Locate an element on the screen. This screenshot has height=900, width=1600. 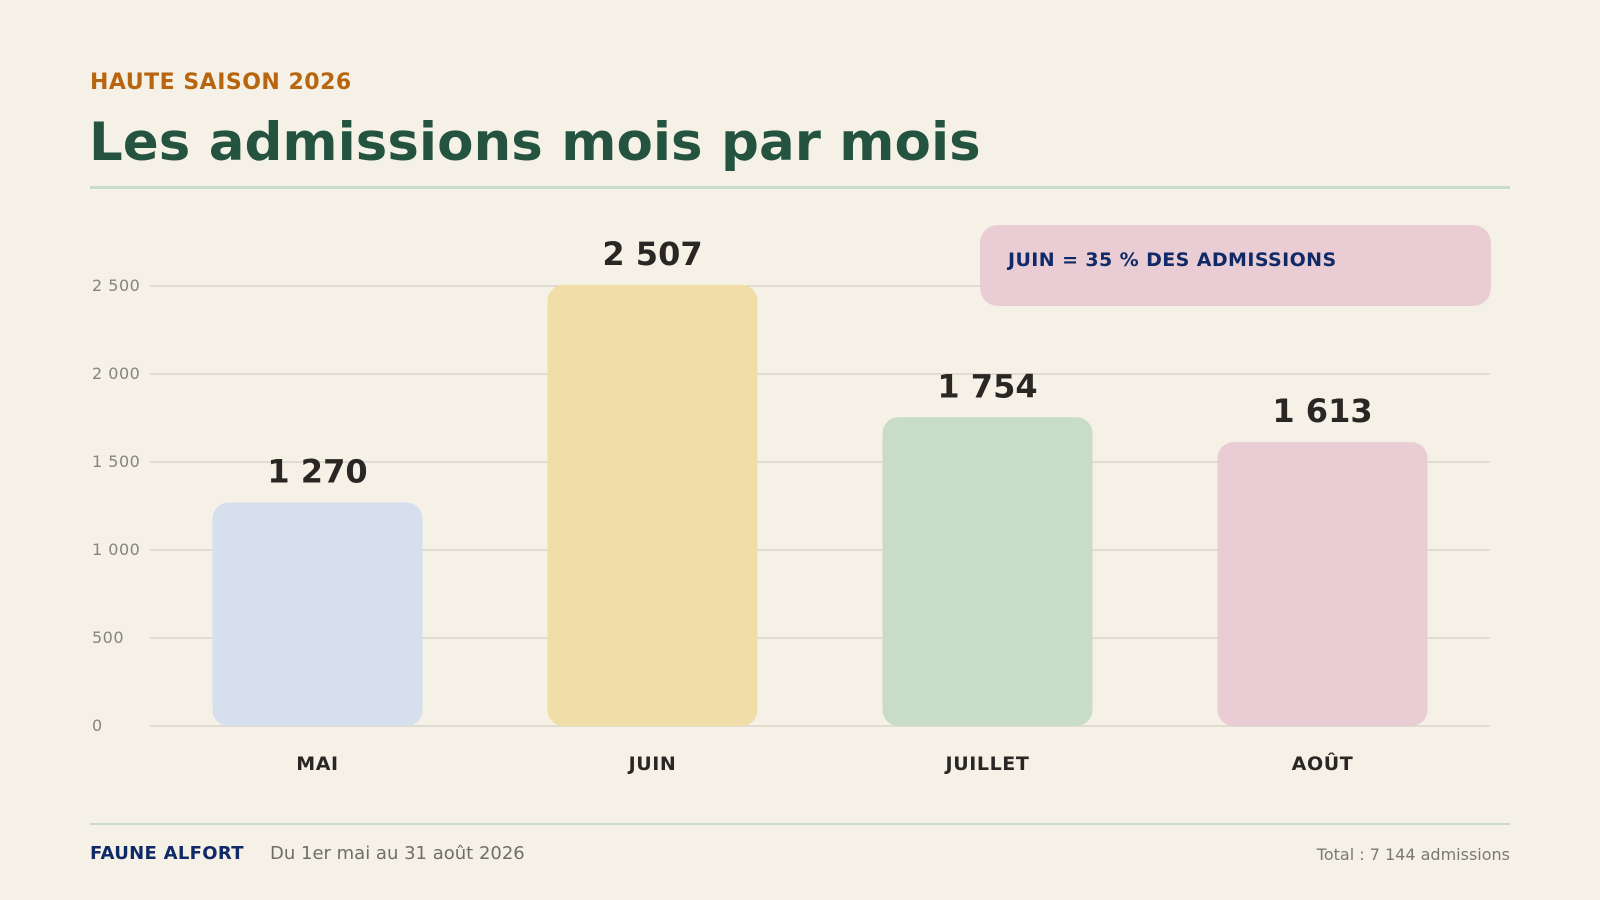
x-tick-label: JUIN is located at coordinates (652, 764).